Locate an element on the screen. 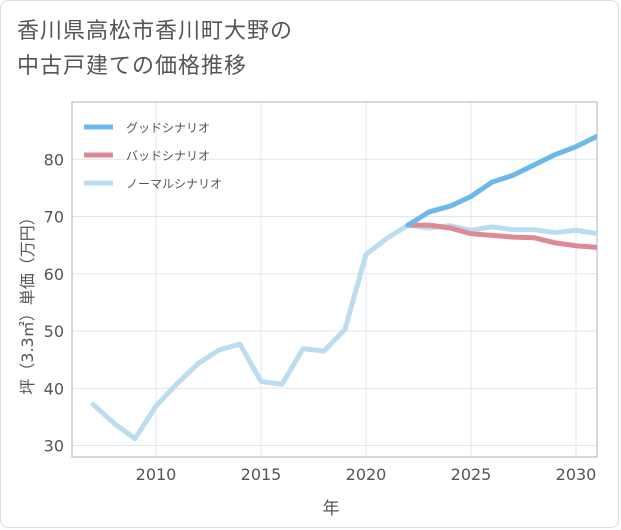  legend-label-1: バッドシナリオ is located at coordinates (168, 156).